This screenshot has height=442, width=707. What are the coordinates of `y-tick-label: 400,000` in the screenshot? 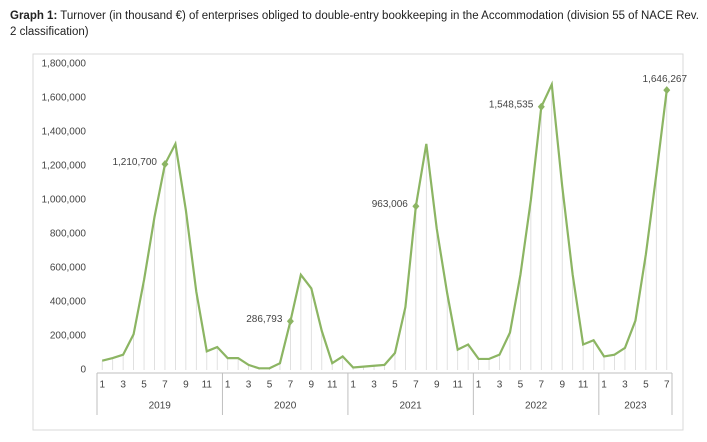 It's located at (68, 302).